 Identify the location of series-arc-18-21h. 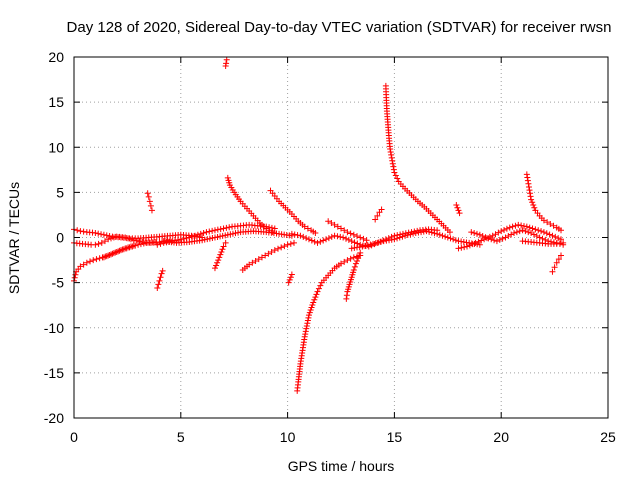
(510, 236).